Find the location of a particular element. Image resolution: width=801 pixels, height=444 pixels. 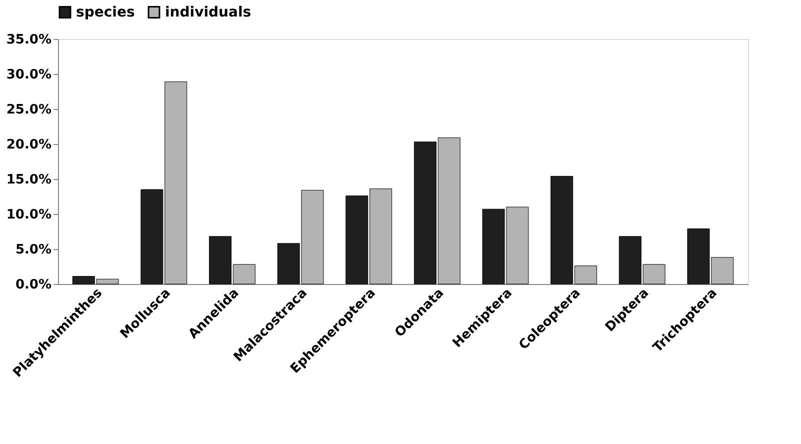

y-tick-label: 0.0% is located at coordinates (33, 285).